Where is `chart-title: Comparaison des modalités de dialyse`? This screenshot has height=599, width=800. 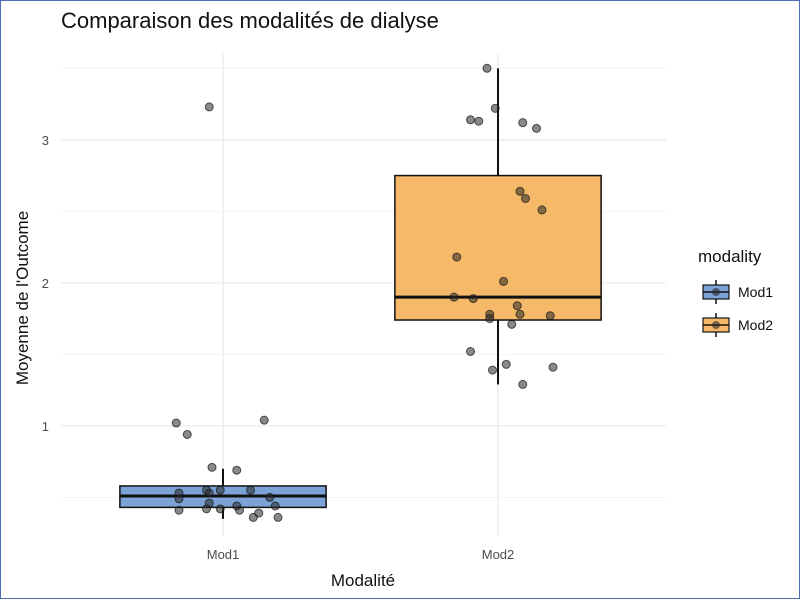
chart-title: Comparaison des modalités de dialyse is located at coordinates (250, 20).